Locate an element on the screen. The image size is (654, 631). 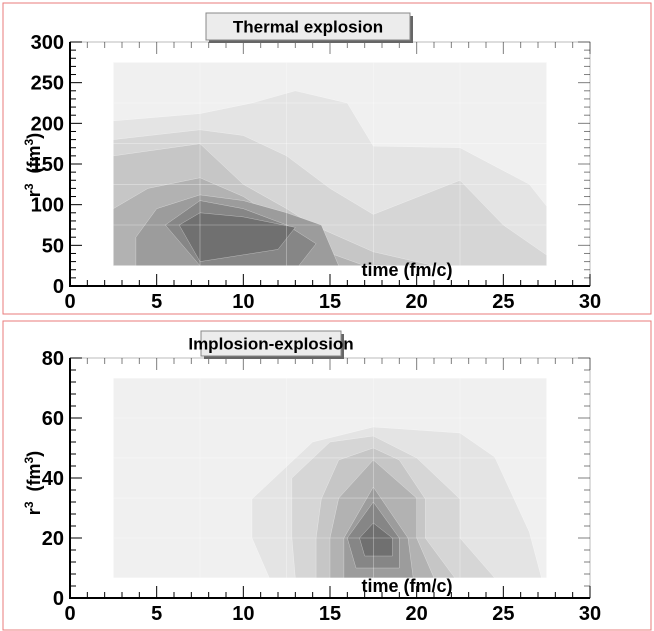
y-tick-label: 200 is located at coordinates (47, 124).